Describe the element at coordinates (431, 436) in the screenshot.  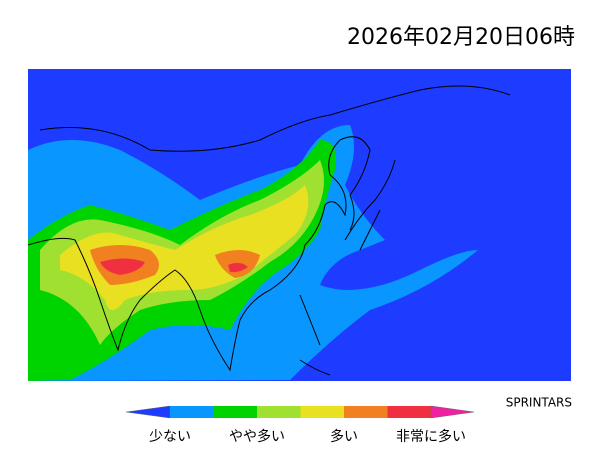
I see `legend-label: 非常に多い` at that location.